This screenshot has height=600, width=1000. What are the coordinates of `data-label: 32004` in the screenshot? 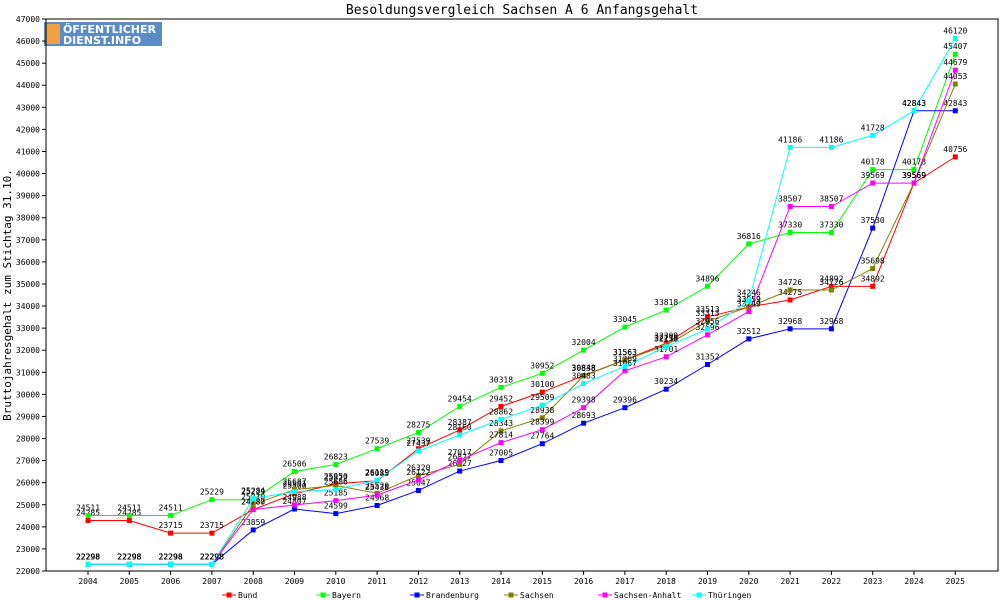 It's located at (584, 342).